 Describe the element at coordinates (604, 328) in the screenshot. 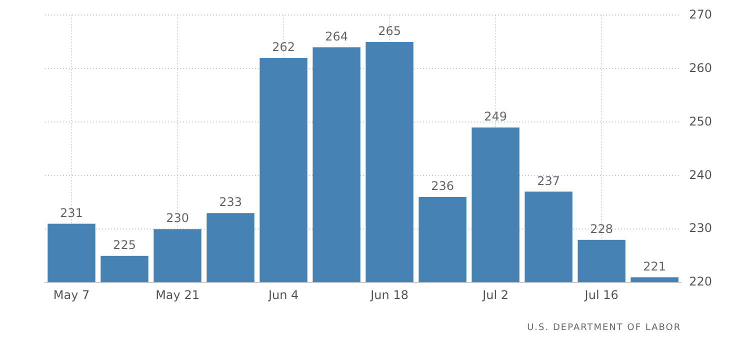

I see `text: U.S. DEPARTMENT OF LABOR` at that location.